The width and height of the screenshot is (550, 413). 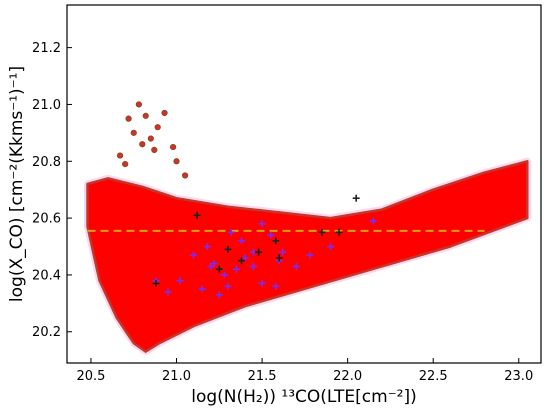 I want to click on y-tick-label: 21.0, so click(x=46, y=105).